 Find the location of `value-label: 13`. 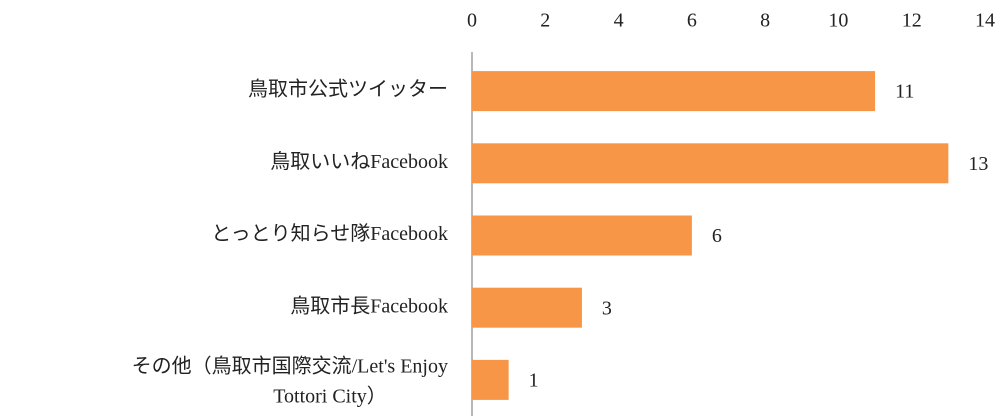

value-label: 13 is located at coordinates (978, 164).